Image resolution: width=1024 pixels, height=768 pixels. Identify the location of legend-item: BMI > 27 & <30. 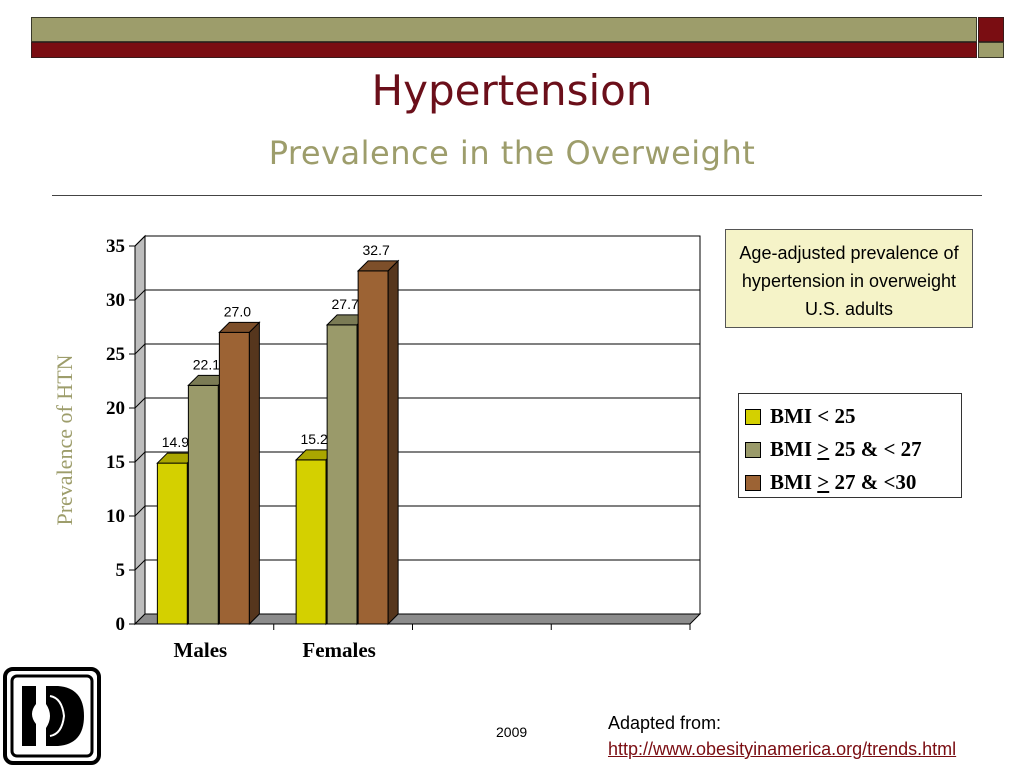
(853, 482).